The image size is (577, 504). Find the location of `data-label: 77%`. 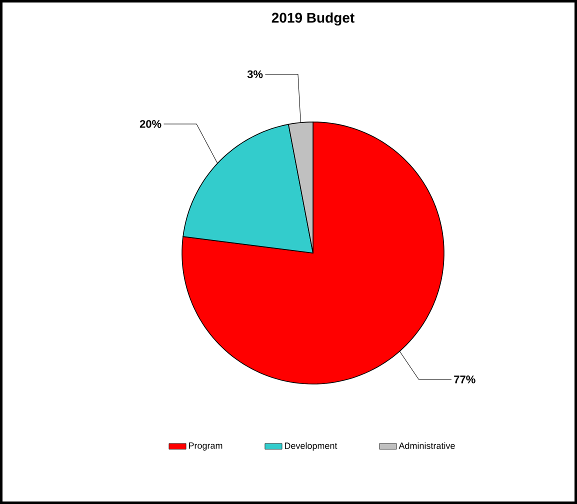

data-label: 77% is located at coordinates (465, 380).